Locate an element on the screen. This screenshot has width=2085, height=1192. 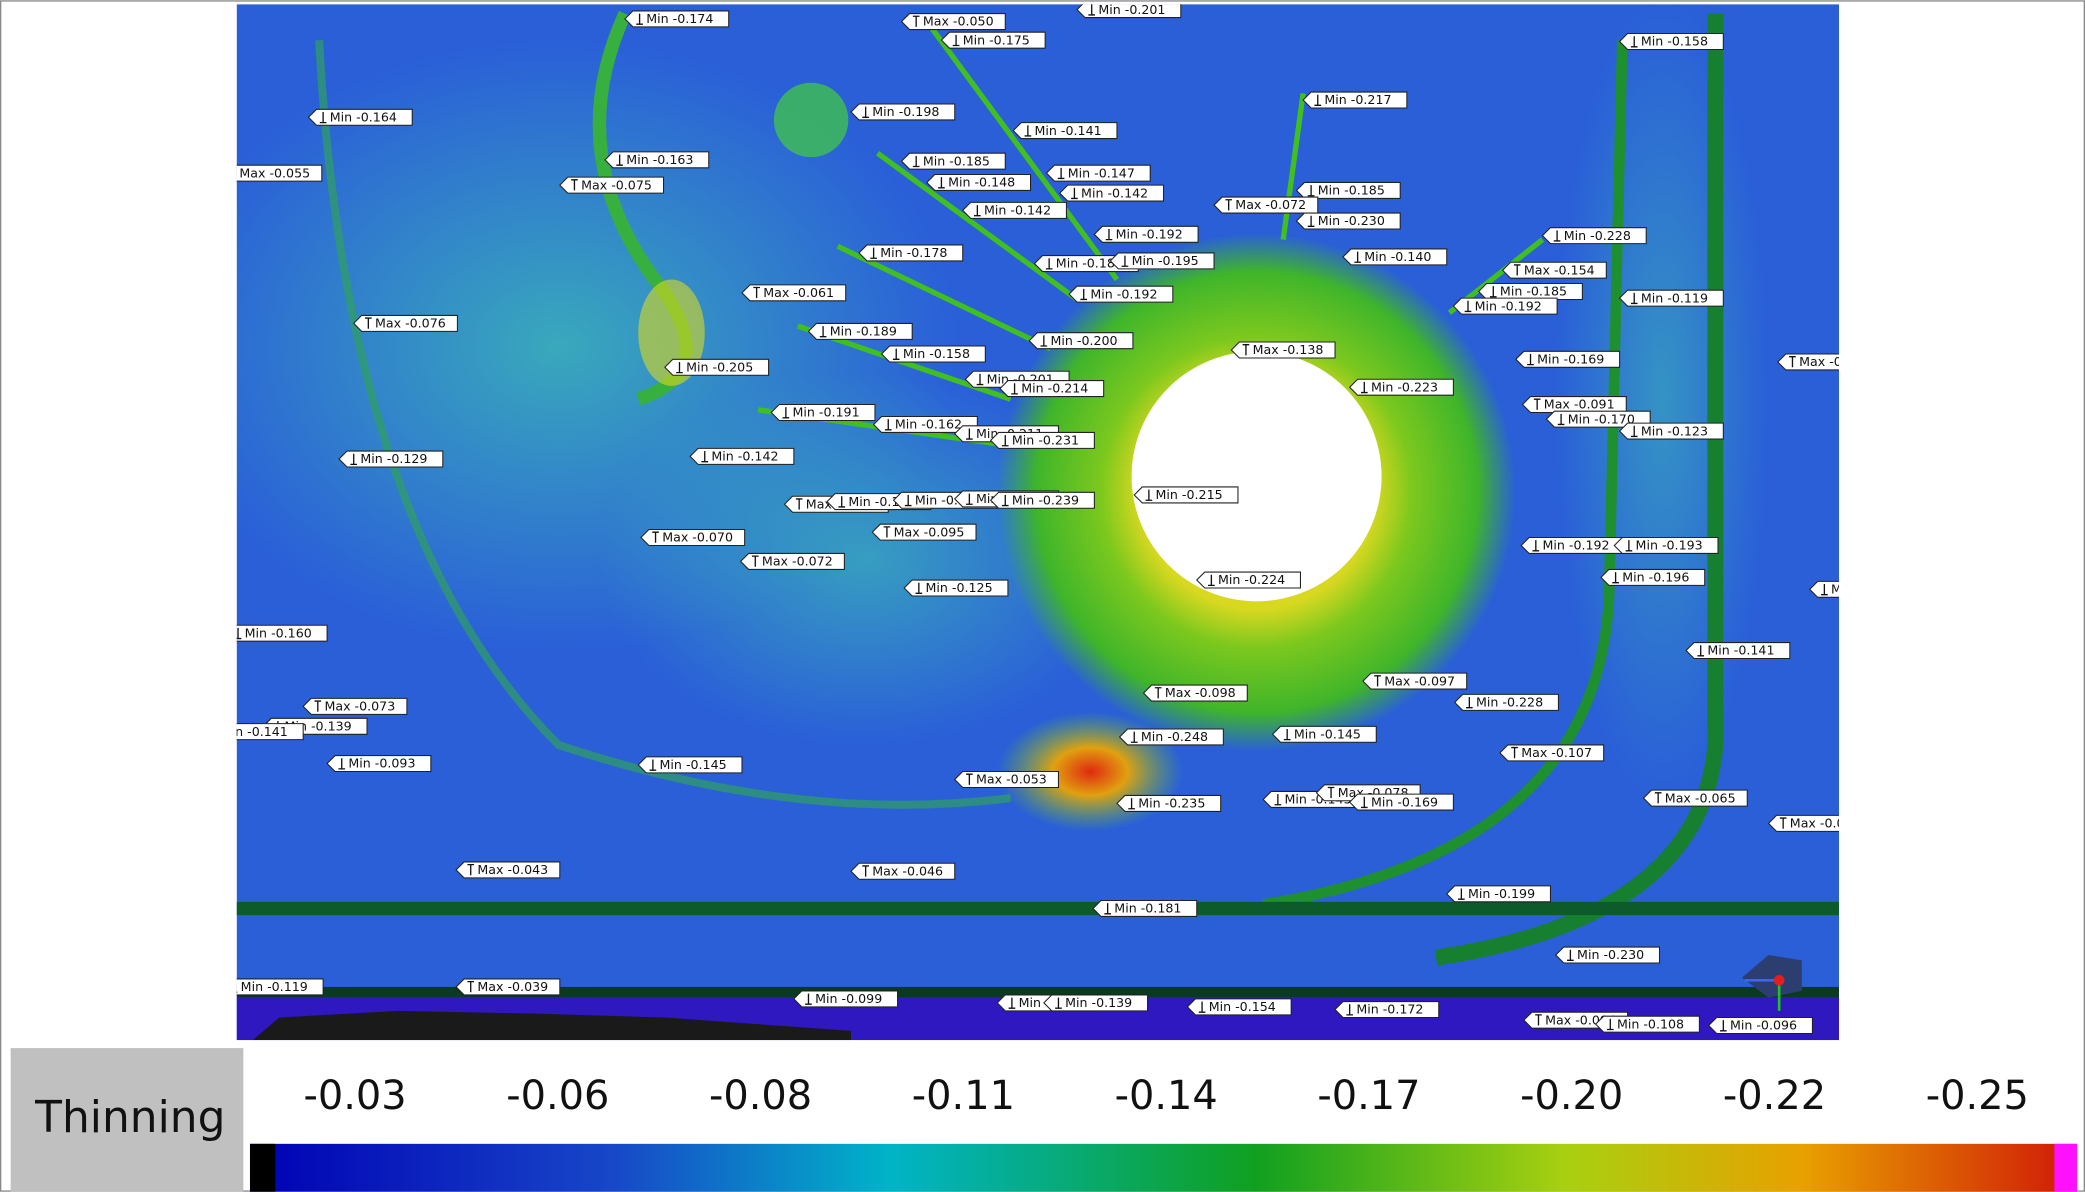
result-label: Max -0.043 is located at coordinates (508, 870).